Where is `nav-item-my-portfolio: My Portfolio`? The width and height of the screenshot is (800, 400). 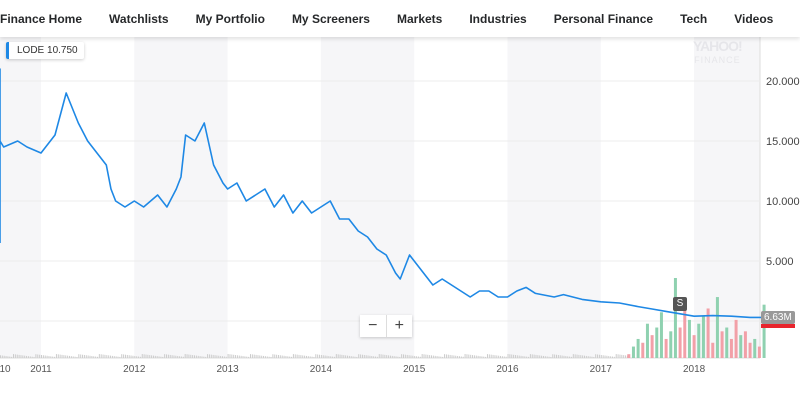 nav-item-my-portfolio: My Portfolio is located at coordinates (230, 18).